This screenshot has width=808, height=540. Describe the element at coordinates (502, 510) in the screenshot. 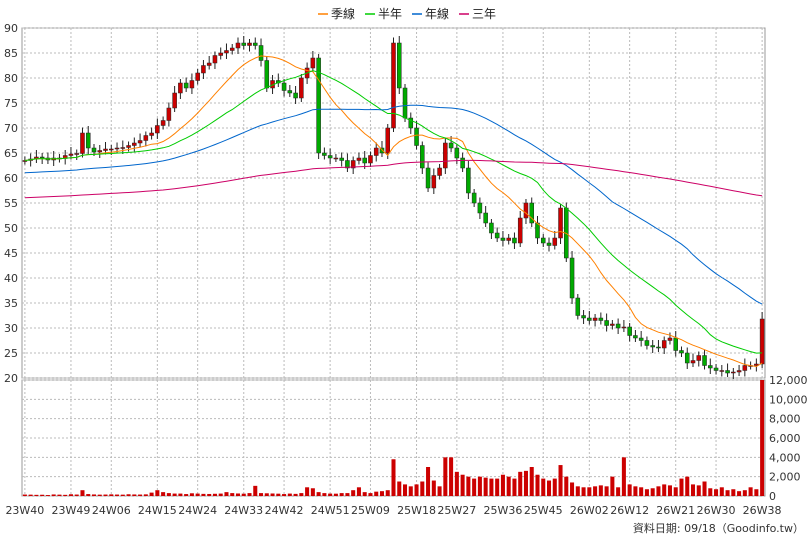

I see `time-tick-label: 25W36` at that location.